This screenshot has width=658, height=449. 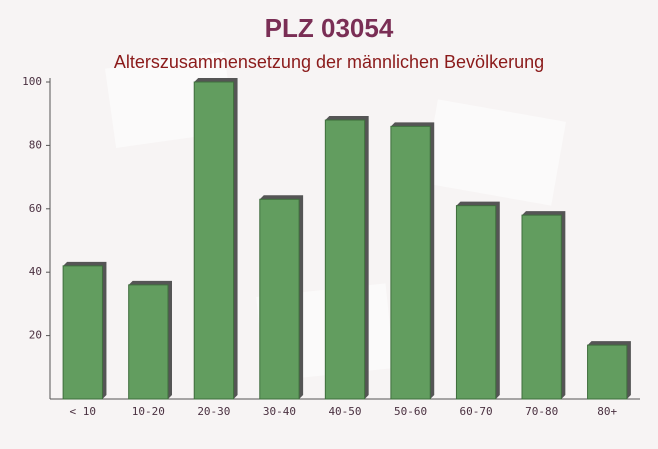 I want to click on x-tick-label: 40-50, so click(x=344, y=411).